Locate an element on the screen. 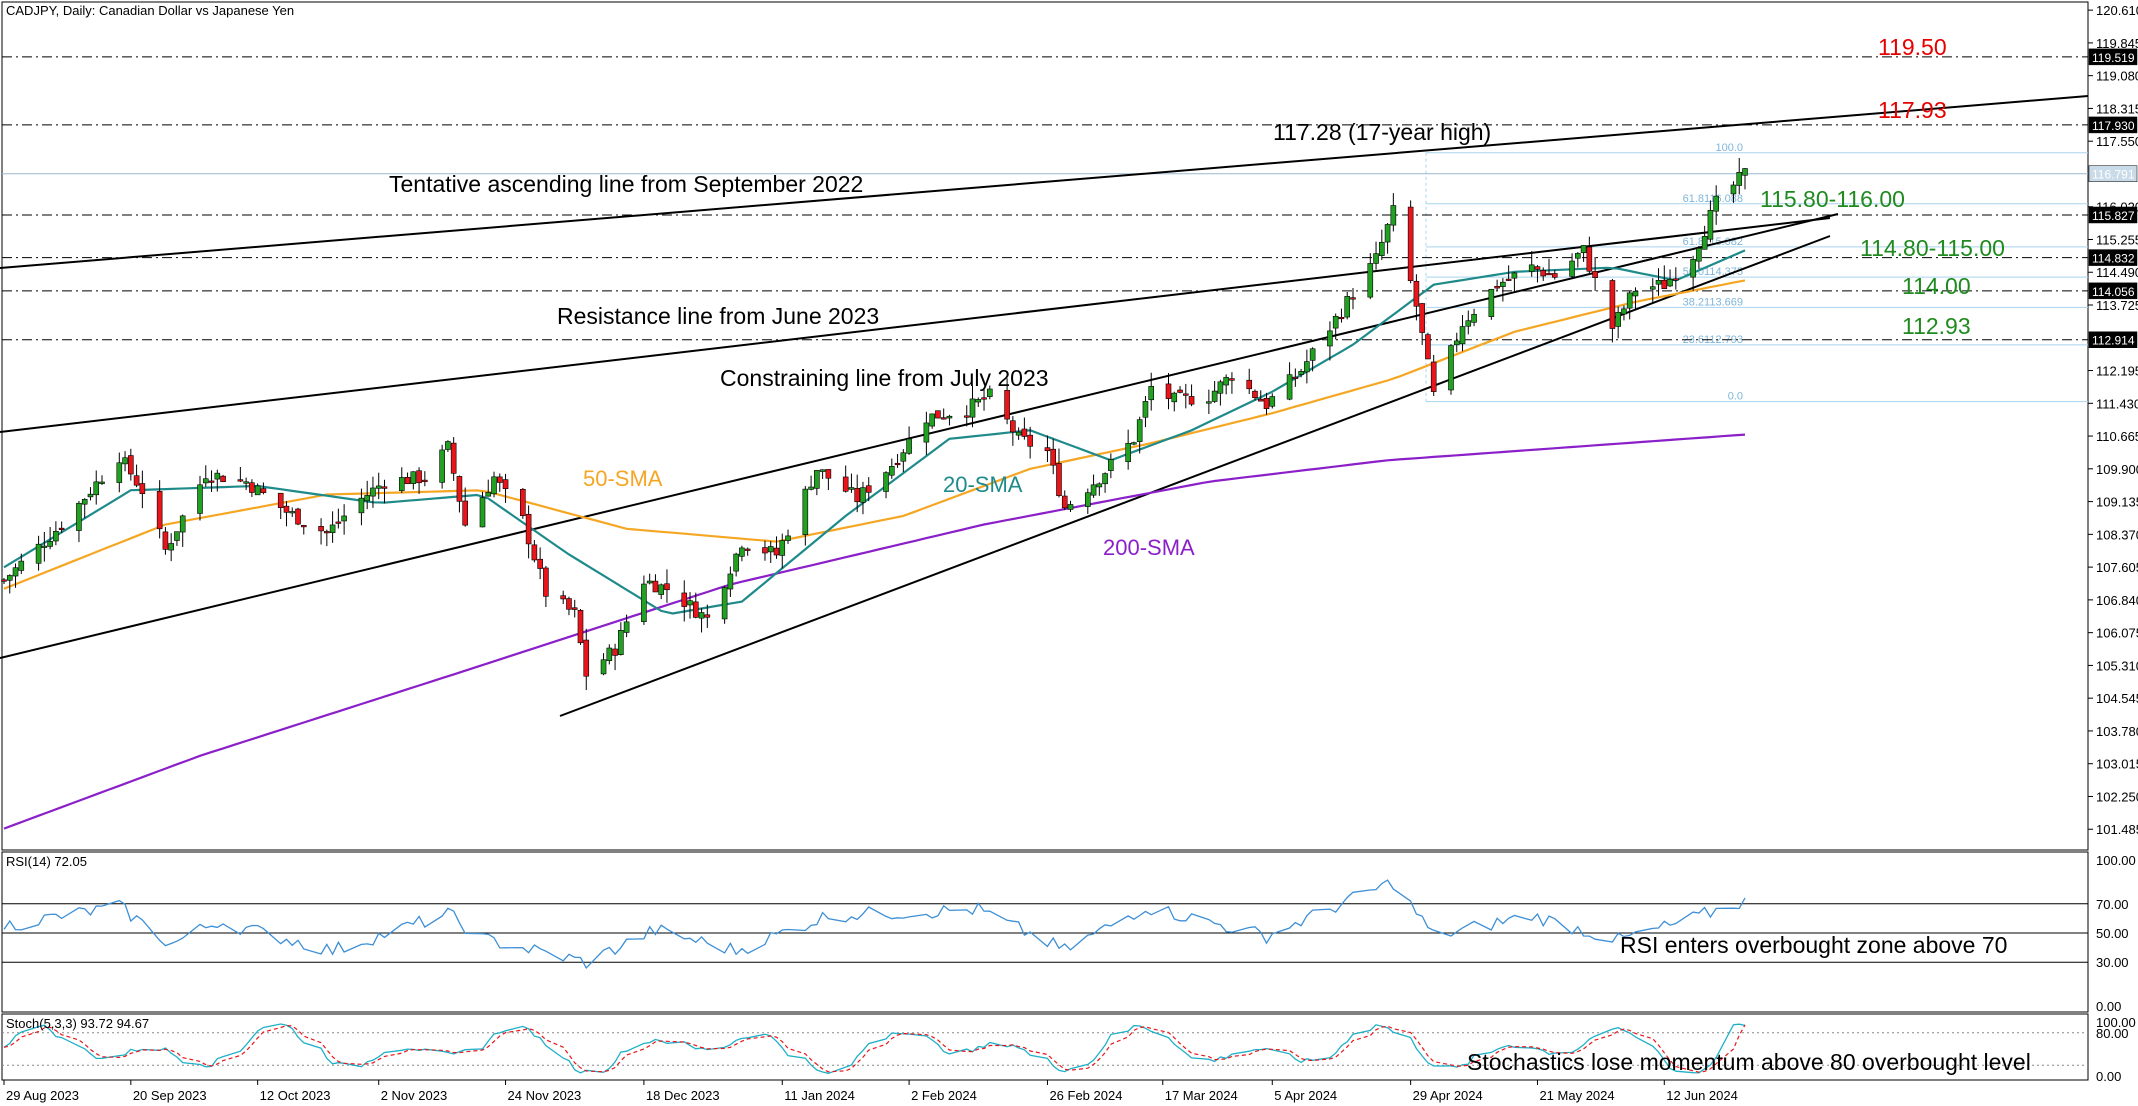  price-tick-label: 105.310 is located at coordinates (2117, 665).